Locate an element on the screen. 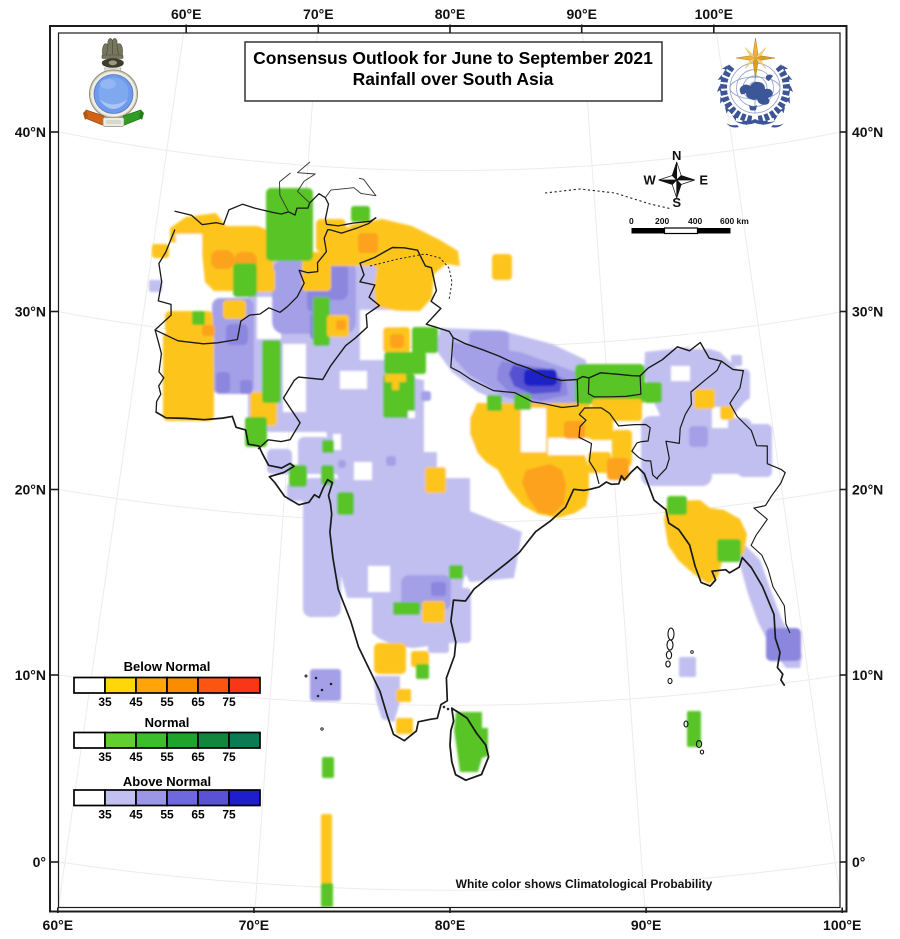 This screenshot has width=900, height=939. svg-text: N is located at coordinates (676, 155).